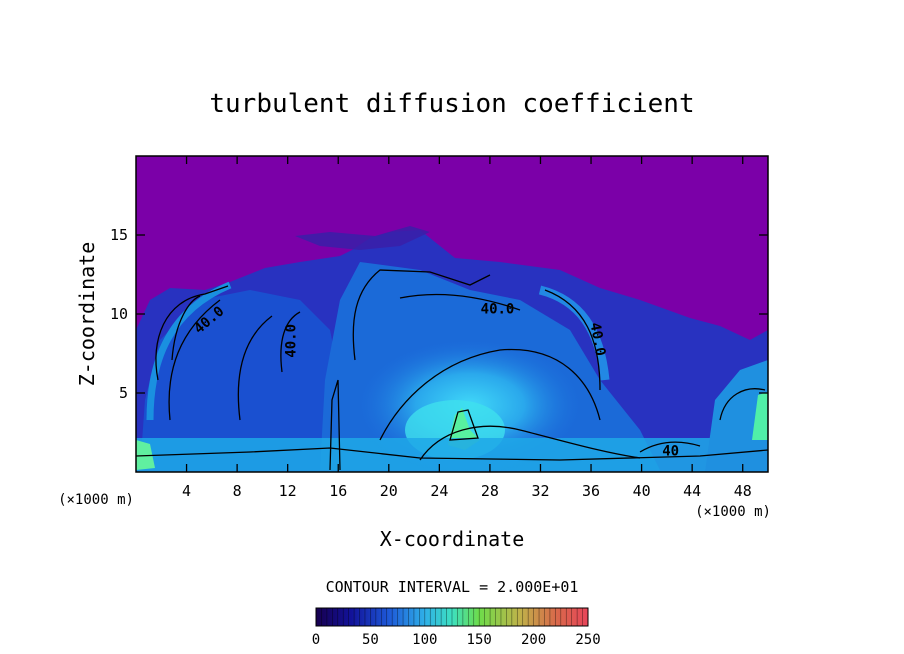  Describe the element at coordinates (288, 491) in the screenshot. I see `x-tick-label: 12` at that location.